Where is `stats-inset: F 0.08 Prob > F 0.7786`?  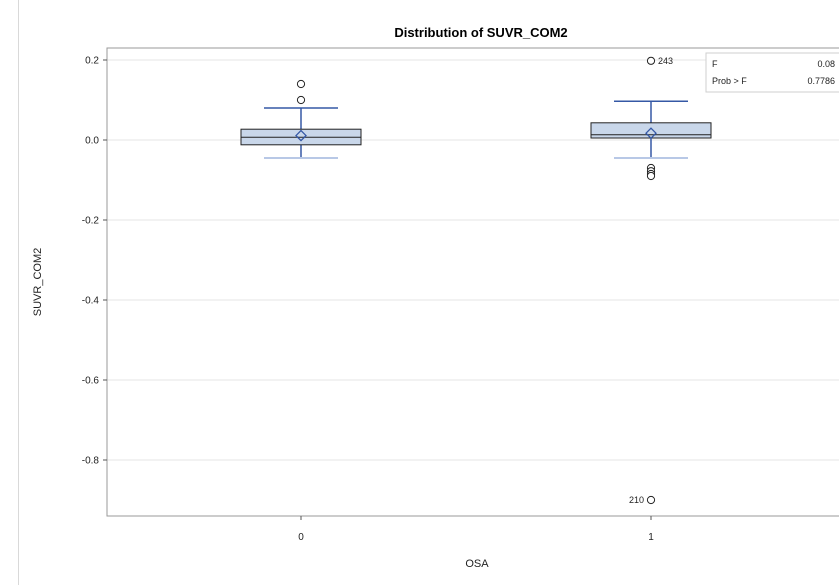
stats-inset: F 0.08 Prob > F 0.7786 is located at coordinates (772, 72).